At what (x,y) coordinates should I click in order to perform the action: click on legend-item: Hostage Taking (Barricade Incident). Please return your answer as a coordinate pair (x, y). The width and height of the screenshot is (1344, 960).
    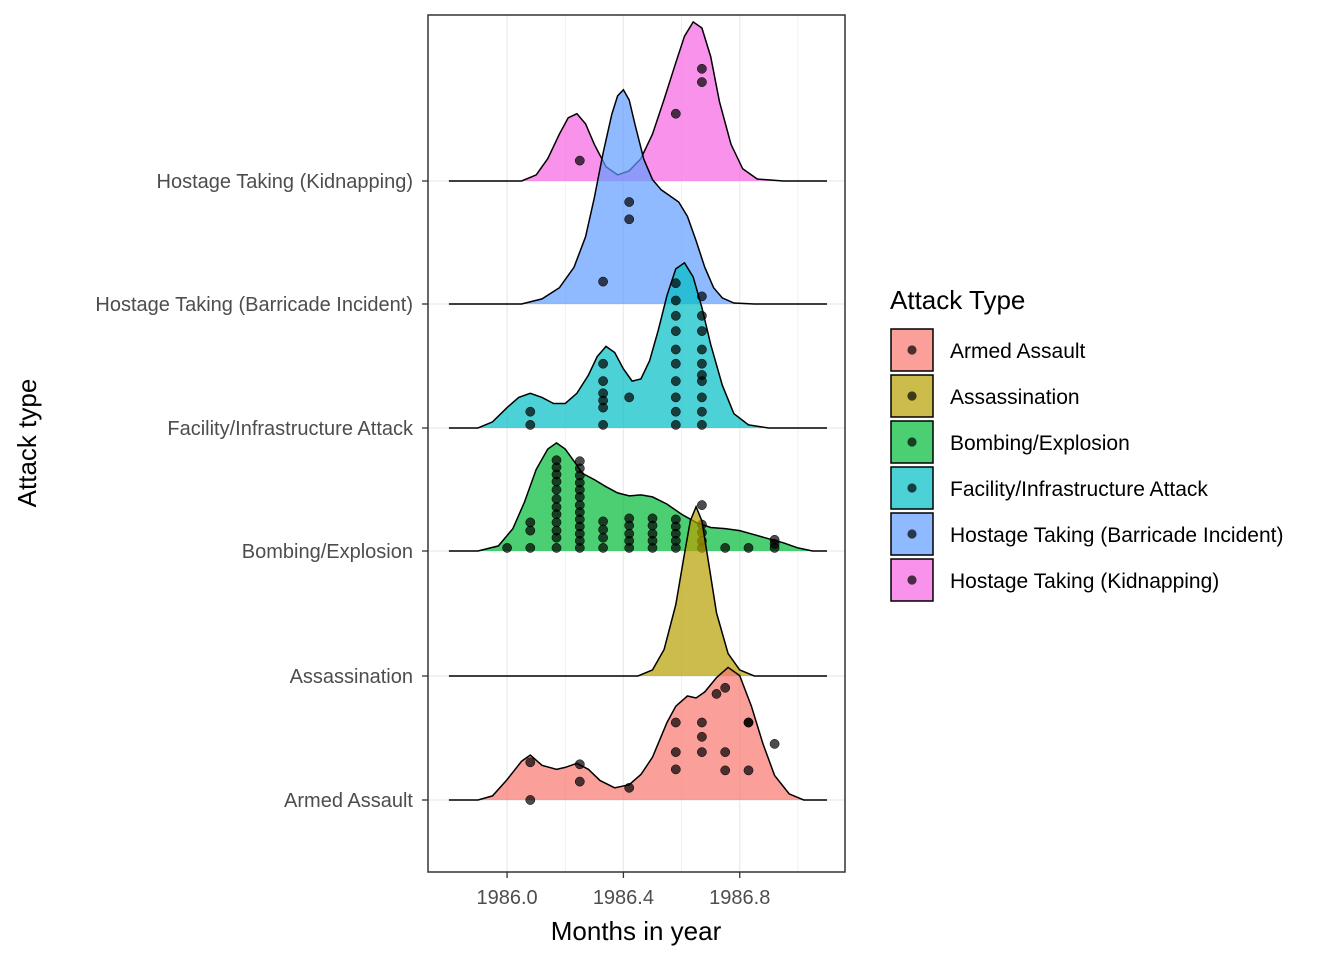
    Looking at the image, I should click on (1086, 534).